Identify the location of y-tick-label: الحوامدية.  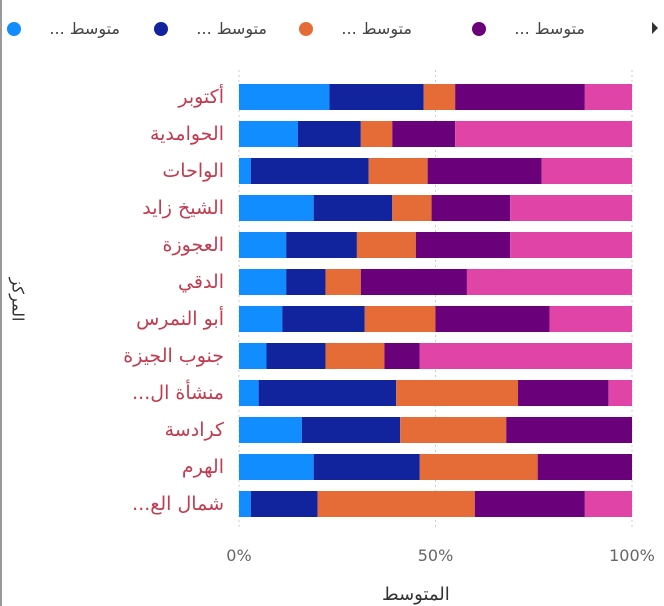
(186, 134).